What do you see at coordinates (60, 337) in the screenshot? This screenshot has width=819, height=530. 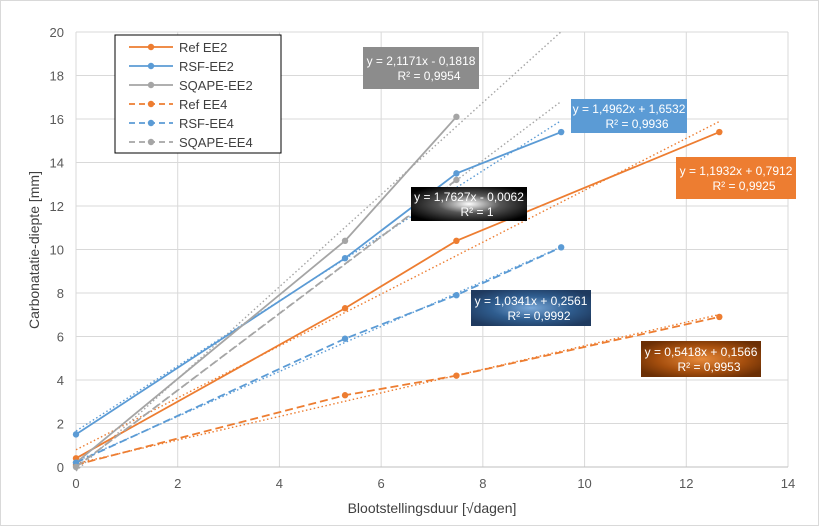 I see `y-tick-label: 6` at bounding box center [60, 337].